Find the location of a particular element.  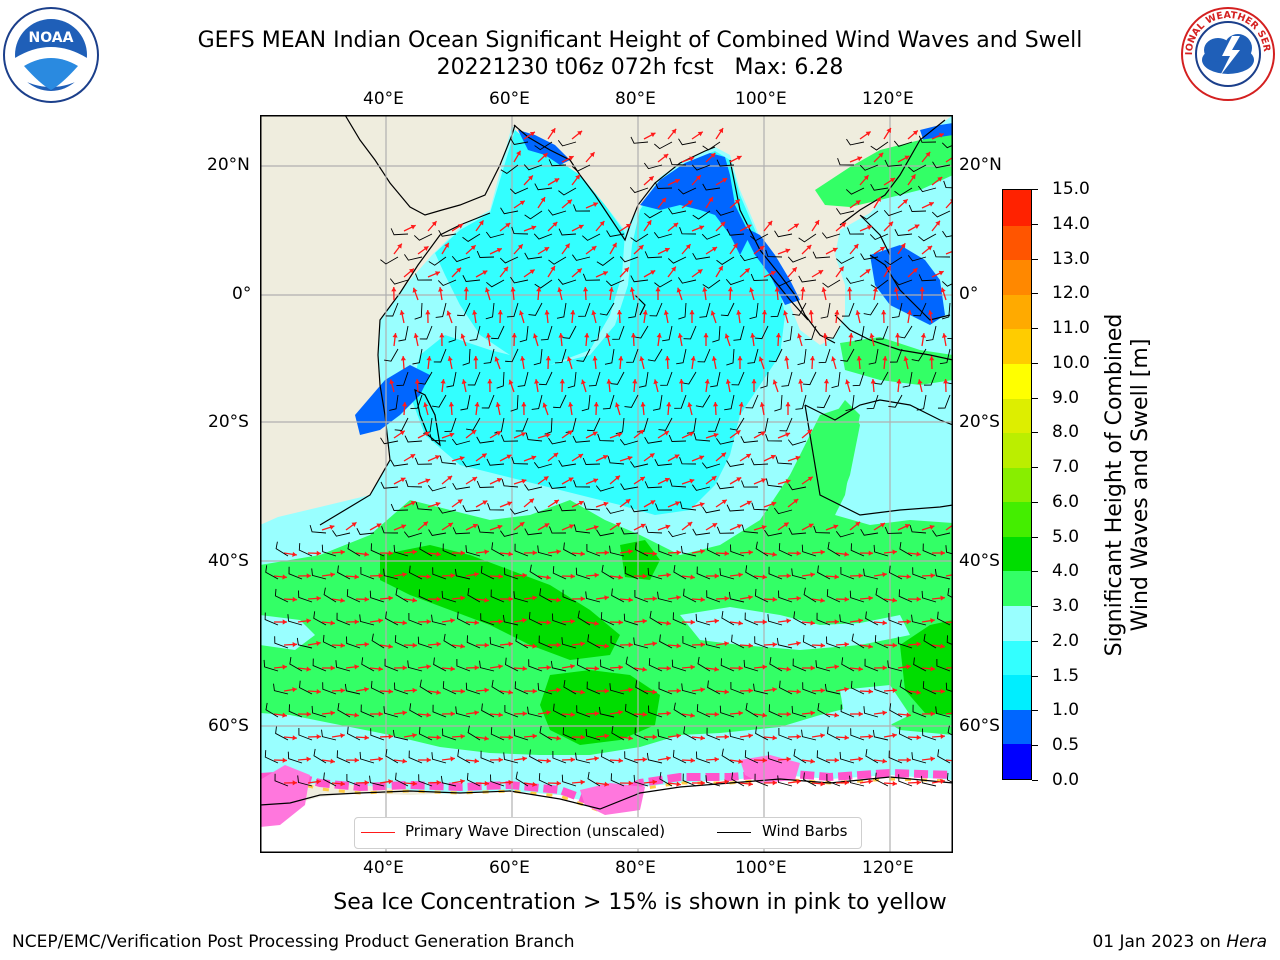

colorbar-tick-label: 13.0 is located at coordinates (1071, 258).